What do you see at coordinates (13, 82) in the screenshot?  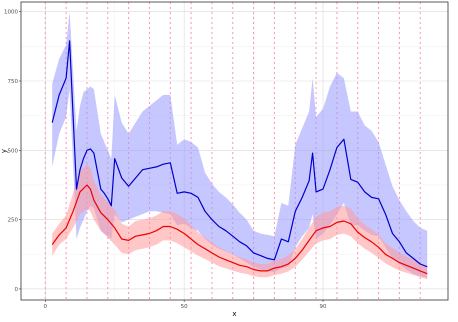 I see `y-tick-label: 750` at bounding box center [13, 82].